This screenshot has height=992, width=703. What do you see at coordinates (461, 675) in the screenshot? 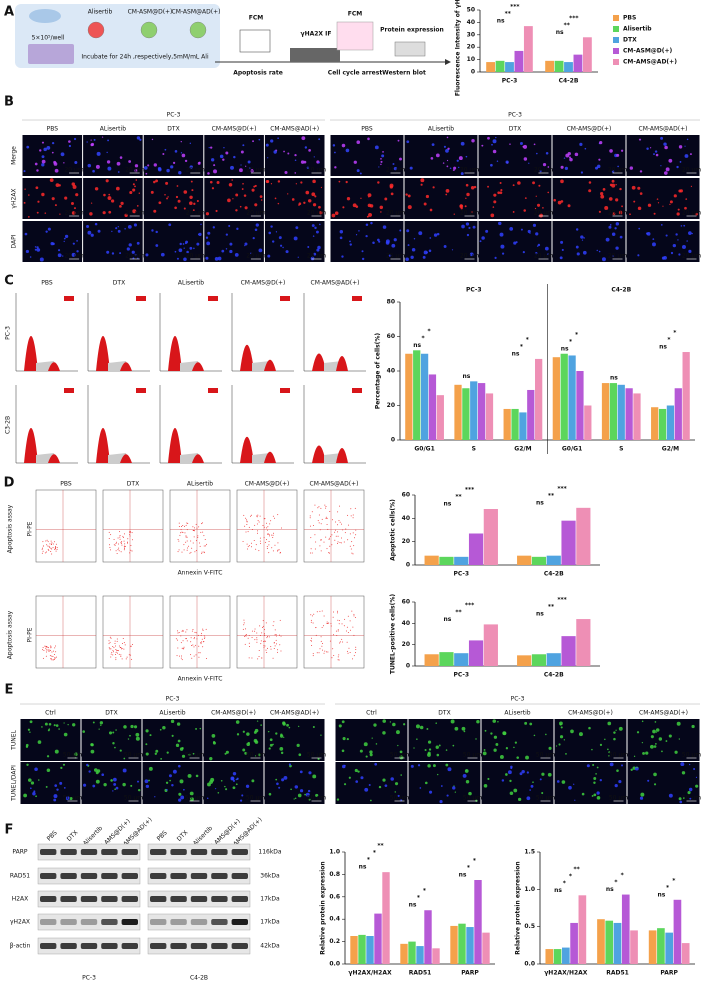
I see `x-tick-label: PC-3` at bounding box center [461, 675].